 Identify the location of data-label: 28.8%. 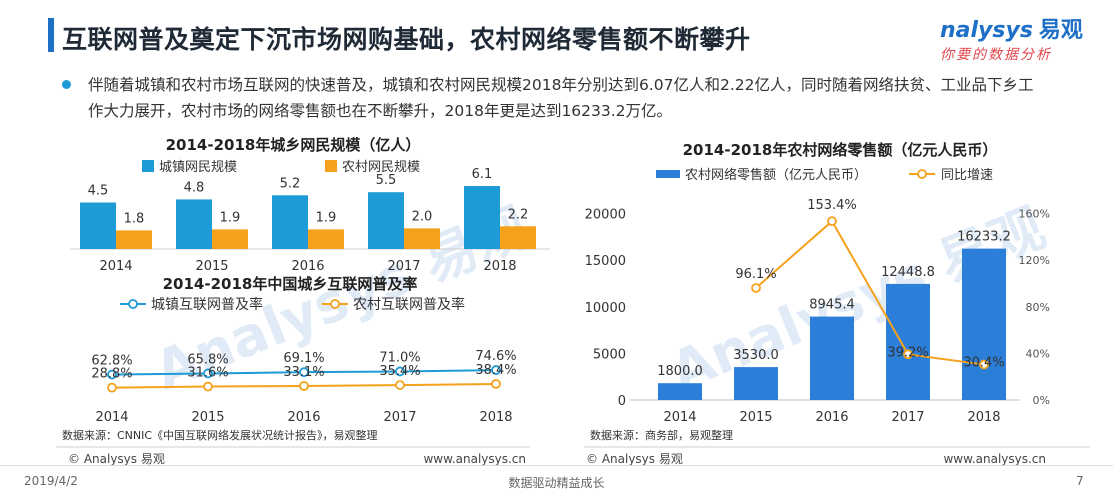
(111, 374).